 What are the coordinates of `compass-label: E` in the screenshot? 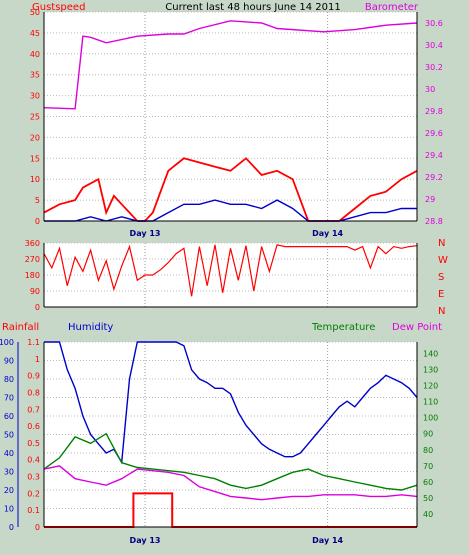 It's located at (441, 294).